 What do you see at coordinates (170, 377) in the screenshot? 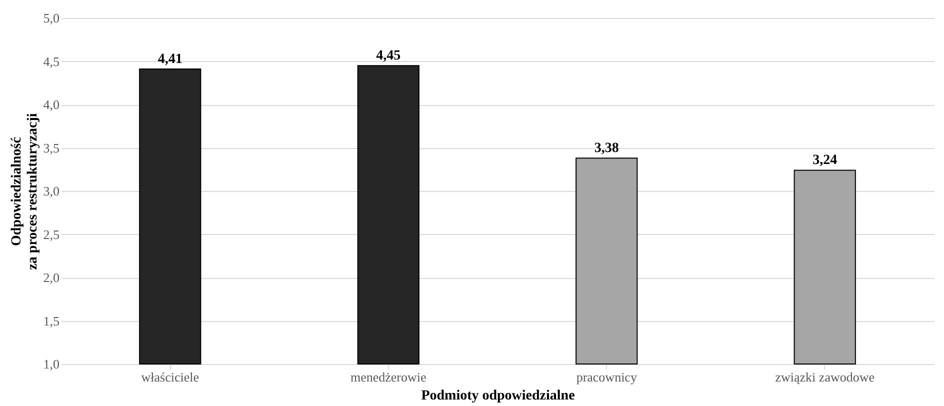
I see `x-tick-label: właściciele` at bounding box center [170, 377].